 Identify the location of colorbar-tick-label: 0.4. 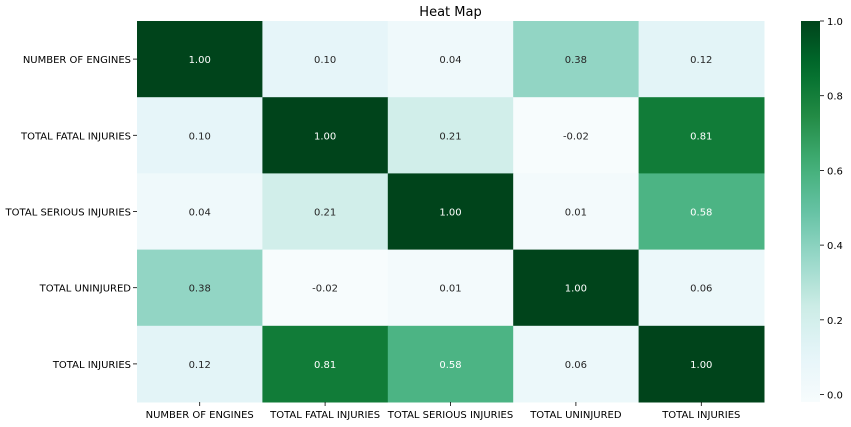
(835, 246).